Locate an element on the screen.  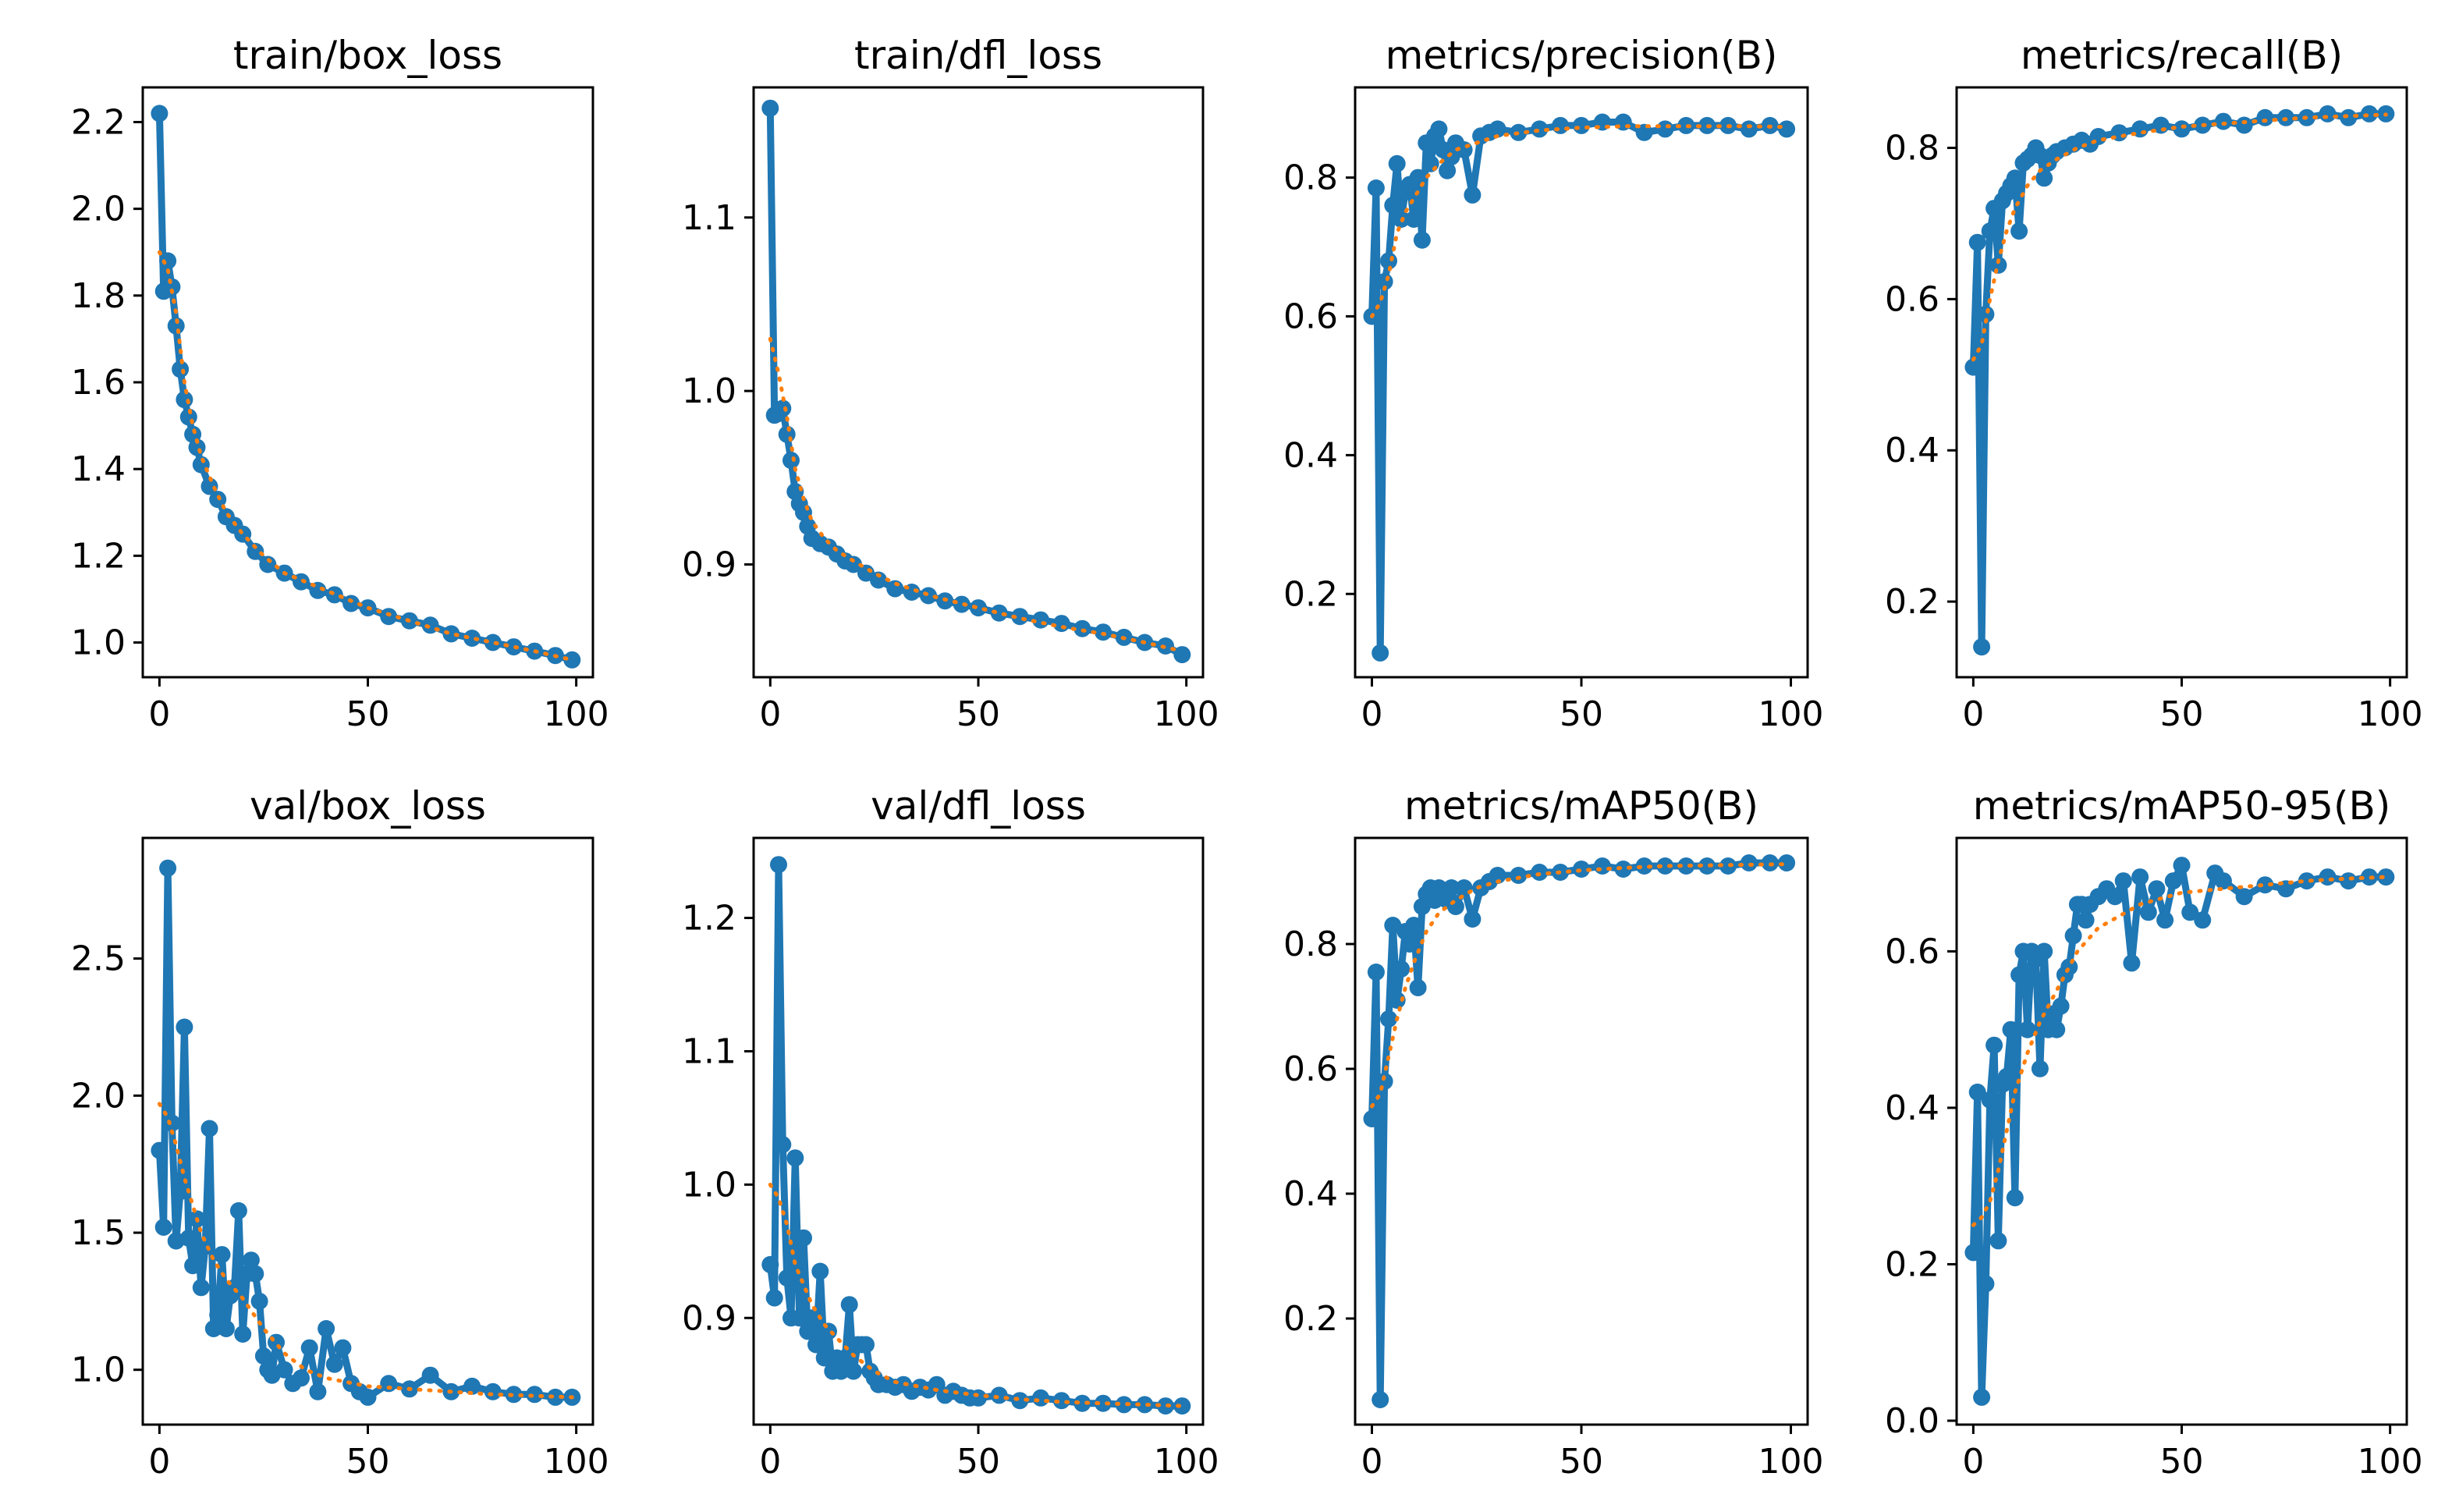
panel-metrics-map50-b-xtick-label: 100 is located at coordinates (1791, 1462).